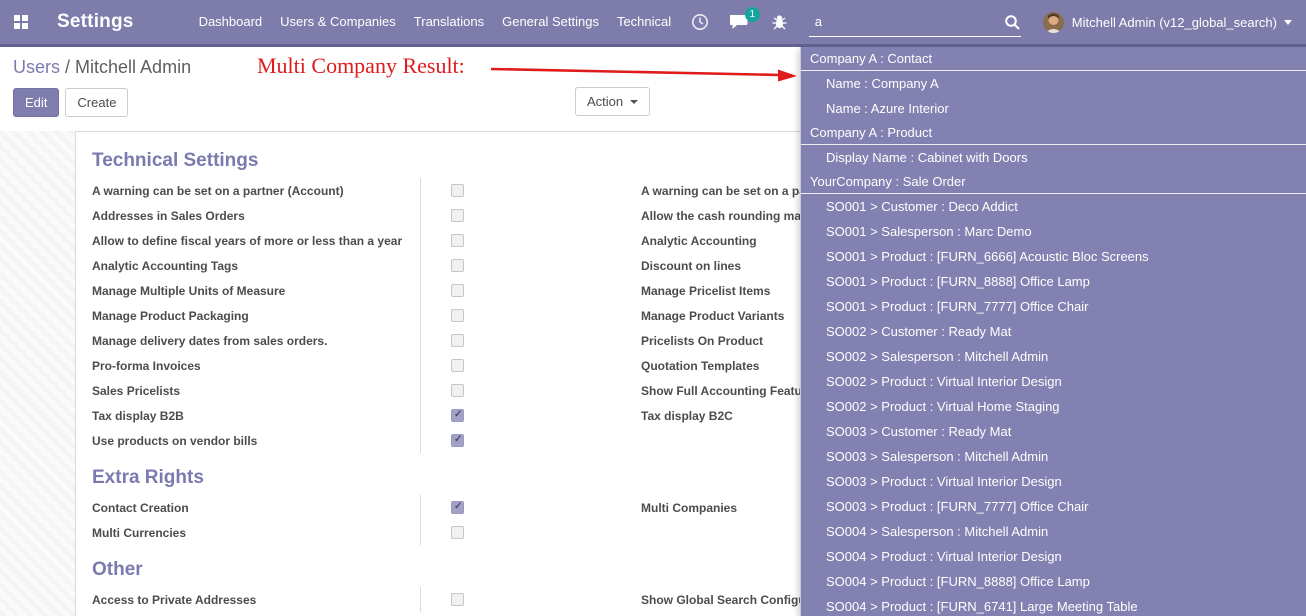 Image resolution: width=1306 pixels, height=616 pixels. I want to click on setting-row: Manage delivery dates from sales orders., so click(366, 340).